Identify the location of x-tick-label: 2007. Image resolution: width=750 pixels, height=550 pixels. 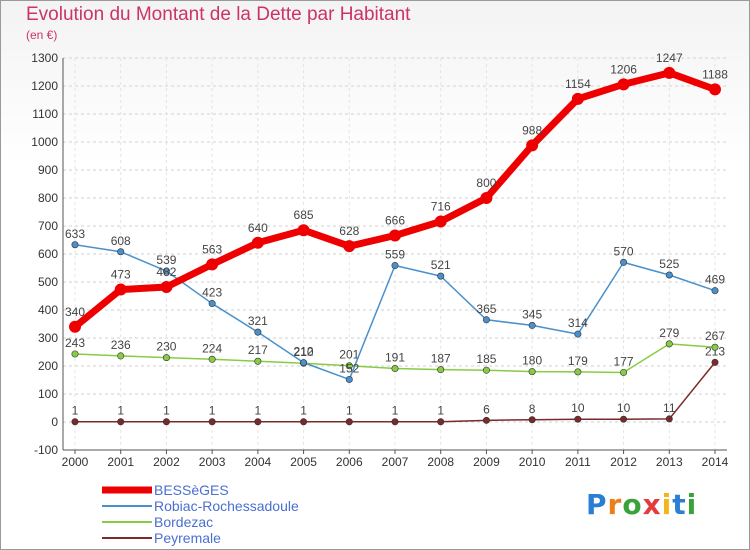
(395, 462).